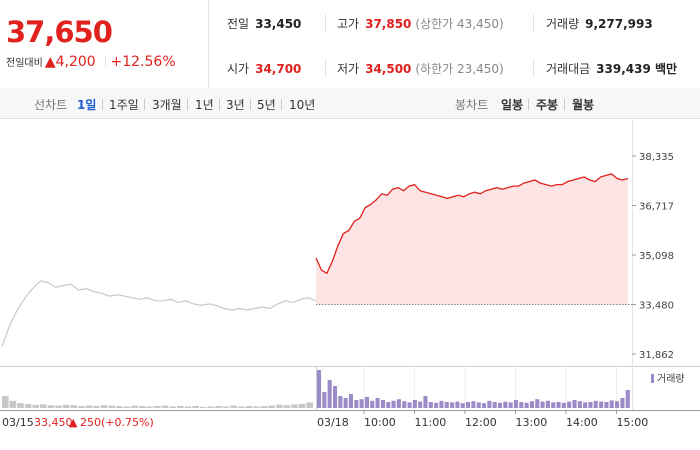  Describe the element at coordinates (264, 24) in the screenshot. I see `stat-prev-close: 전일 33,450` at that location.